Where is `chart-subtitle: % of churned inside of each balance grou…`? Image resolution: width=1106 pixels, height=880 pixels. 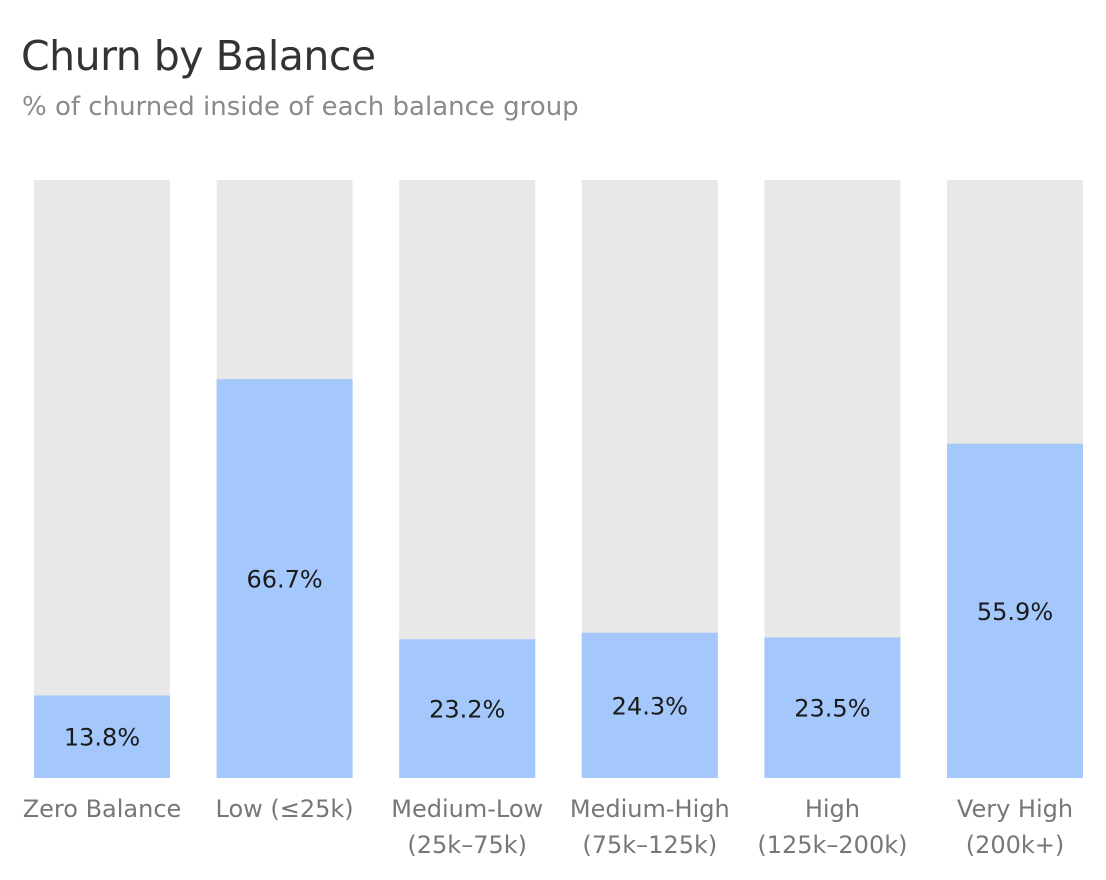 chart-subtitle: % of churned inside of each balance grou… is located at coordinates (300, 107).